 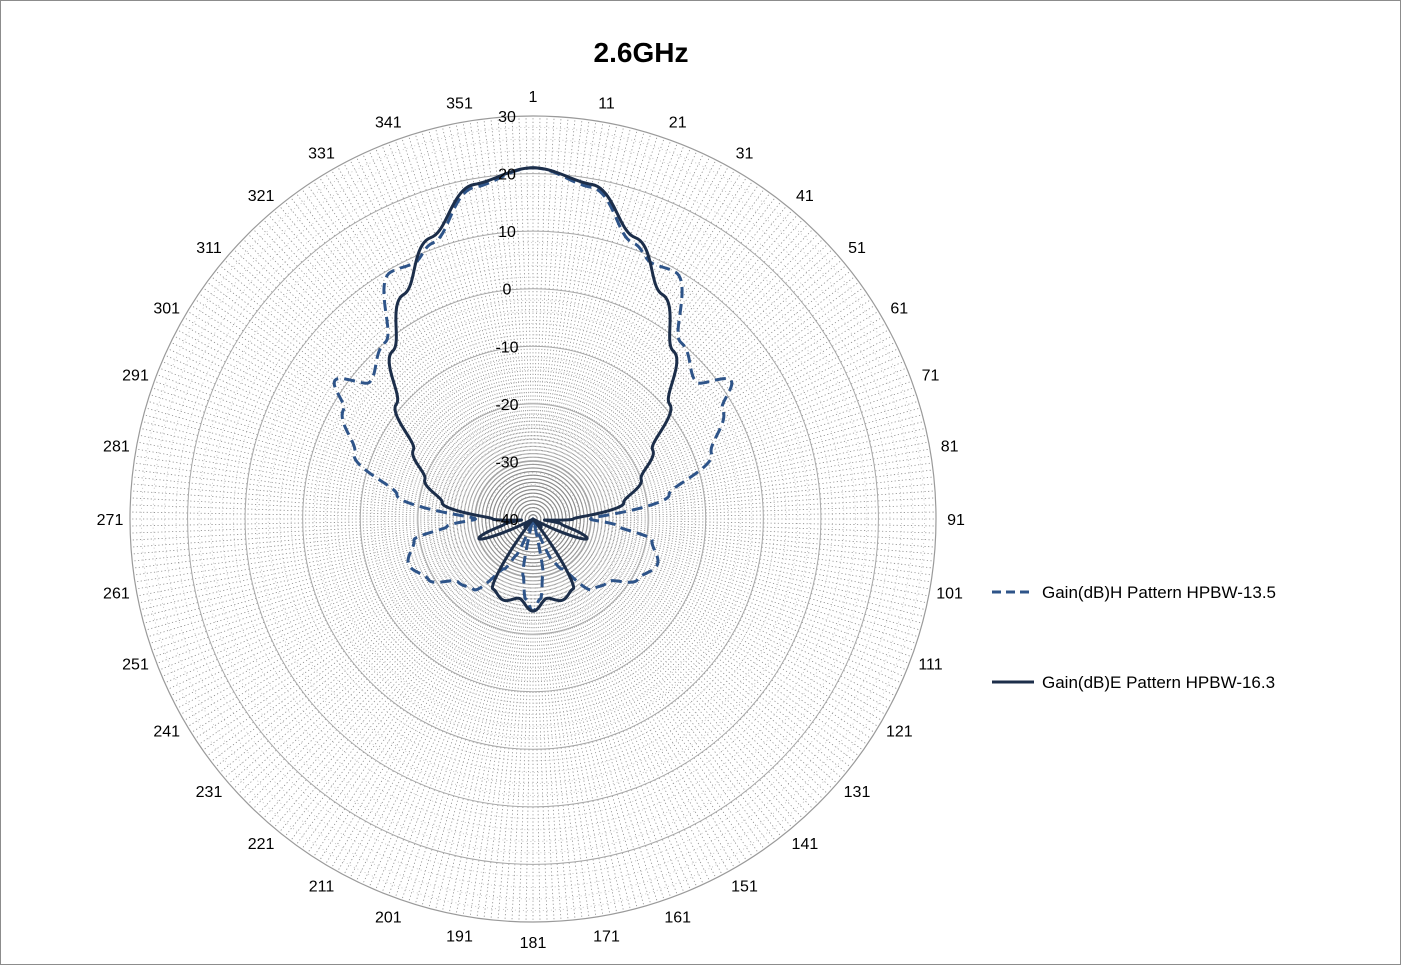 What do you see at coordinates (116, 447) in the screenshot?
I see `angle-tick-label: 281` at bounding box center [116, 447].